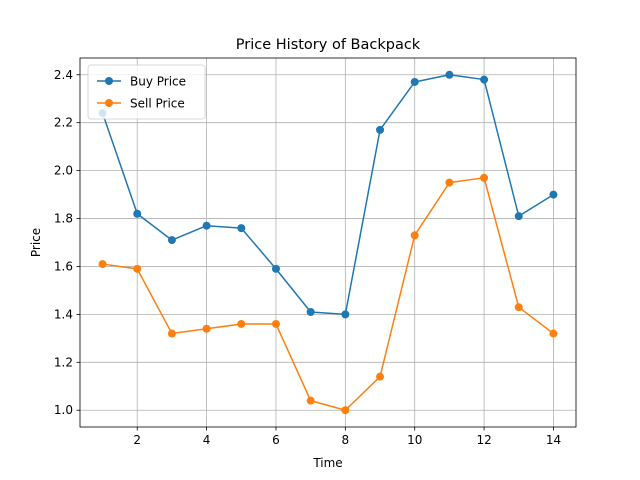  I want to click on x-tick-label: 6, so click(276, 440).